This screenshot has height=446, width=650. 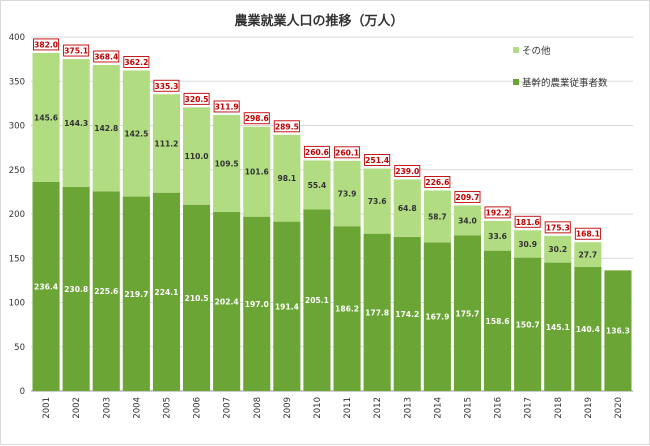 I want to click on total-label: 192.2, so click(x=498, y=212).